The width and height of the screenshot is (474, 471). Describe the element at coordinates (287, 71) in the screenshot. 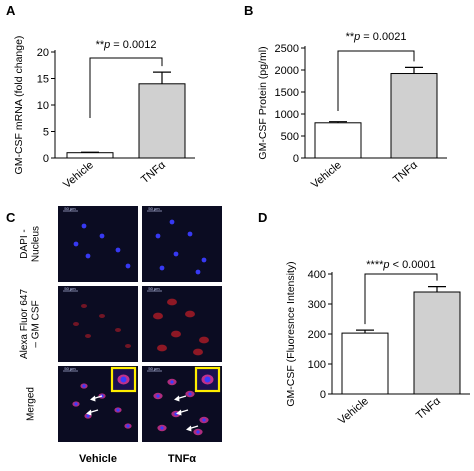

I see `b-y-tick-label: 2000` at that location.